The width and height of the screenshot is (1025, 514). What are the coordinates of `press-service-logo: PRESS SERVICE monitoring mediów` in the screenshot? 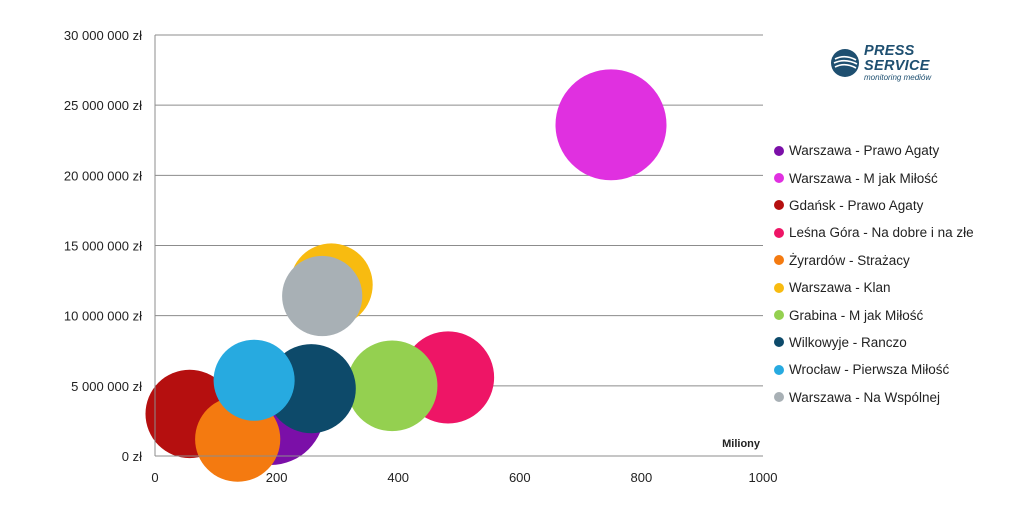 It's located at (880, 63).